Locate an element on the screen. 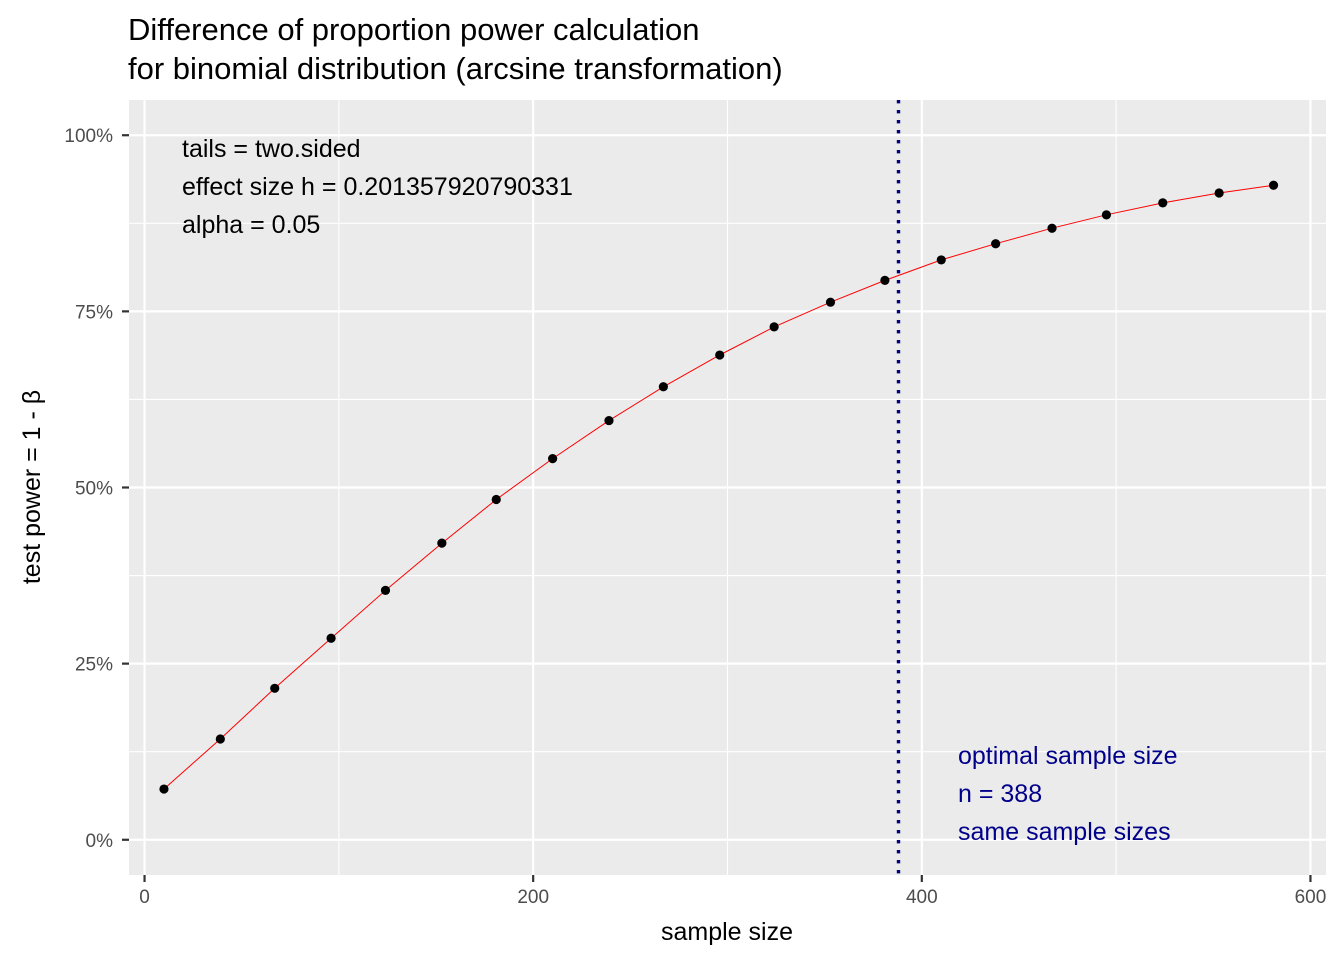 This screenshot has height=960, width=1344. x-tick-label: 200 is located at coordinates (533, 897).